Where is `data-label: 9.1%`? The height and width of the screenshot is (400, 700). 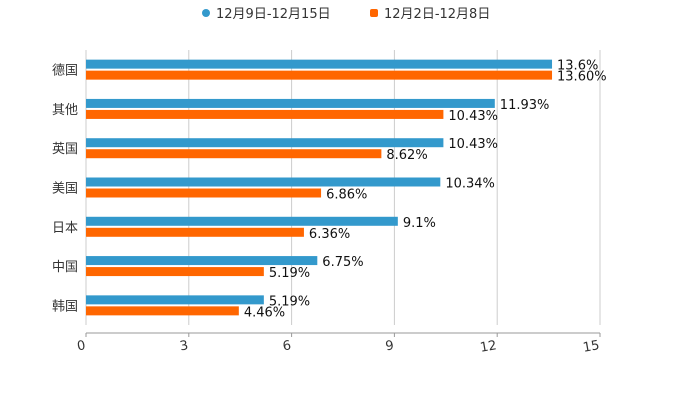 data-label: 9.1% is located at coordinates (419, 223).